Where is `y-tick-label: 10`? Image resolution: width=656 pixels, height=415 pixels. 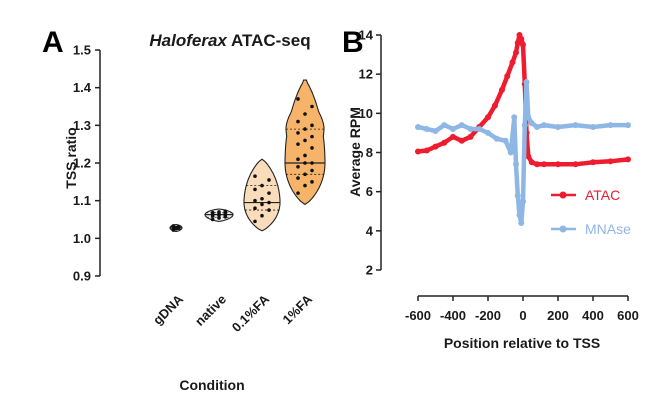 y-tick-label: 10 is located at coordinates (366, 113).